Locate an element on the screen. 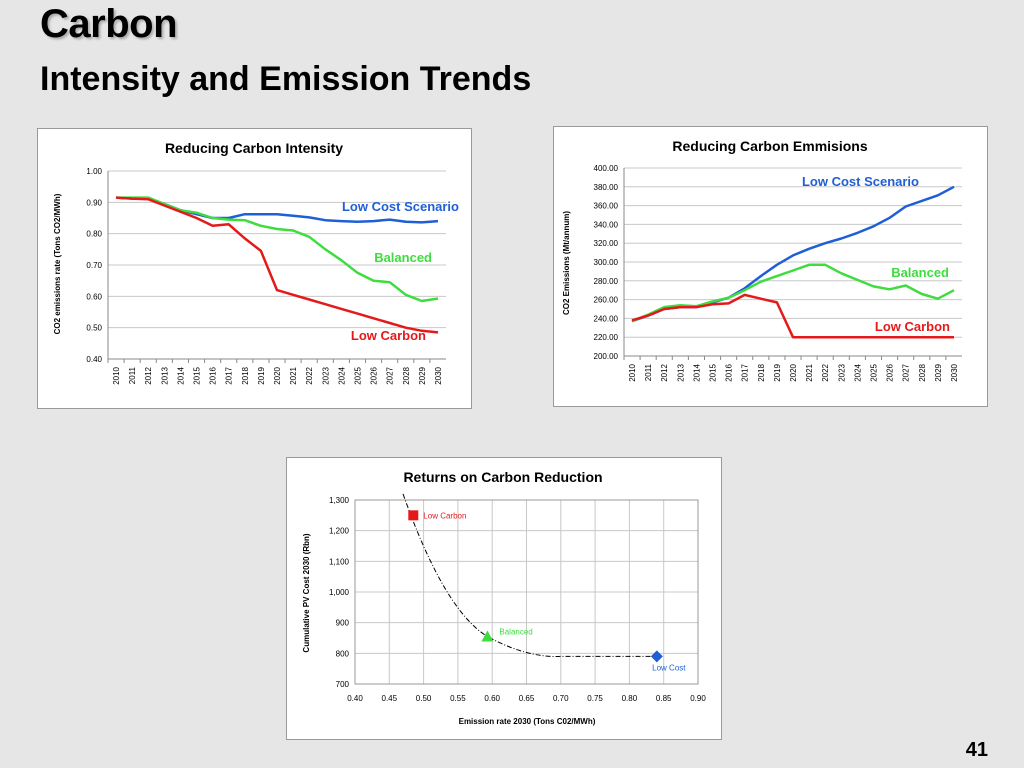 Image resolution: width=1024 pixels, height=768 pixels. y-tick-label: 200.00 is located at coordinates (606, 356).